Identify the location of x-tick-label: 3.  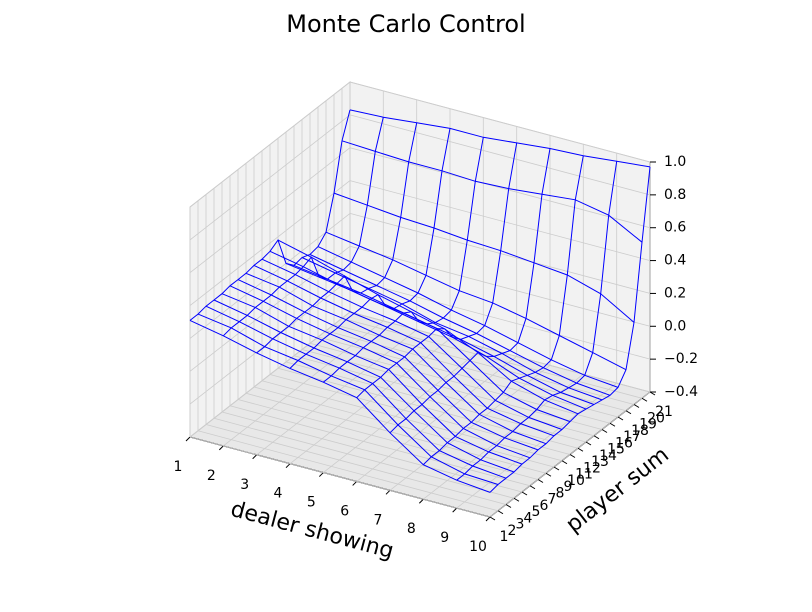
(244, 485).